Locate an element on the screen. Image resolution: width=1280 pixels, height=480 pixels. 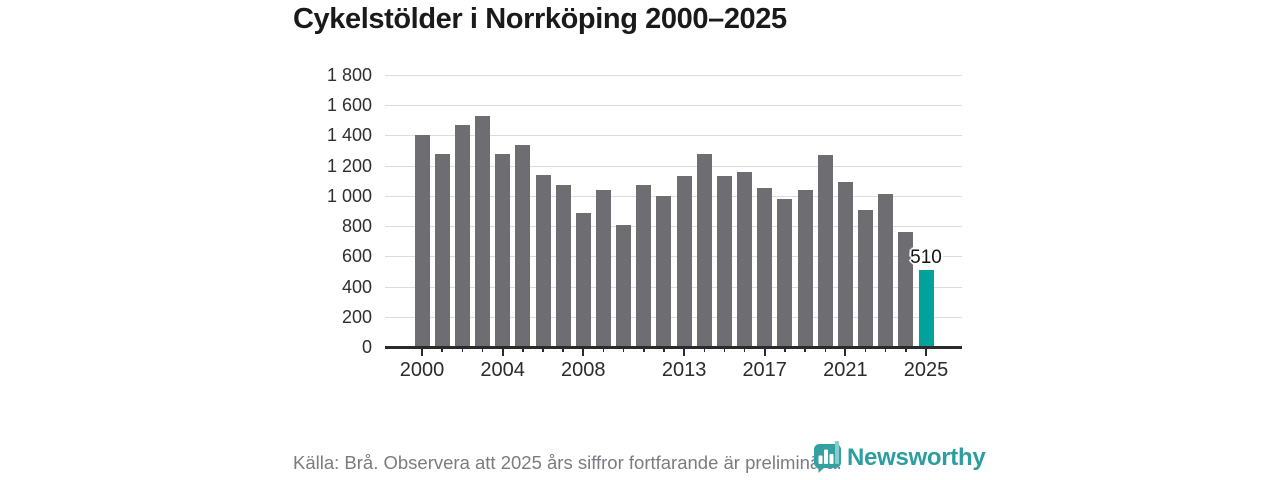
y-axis-tick-label: 1 400 is located at coordinates (349, 135).